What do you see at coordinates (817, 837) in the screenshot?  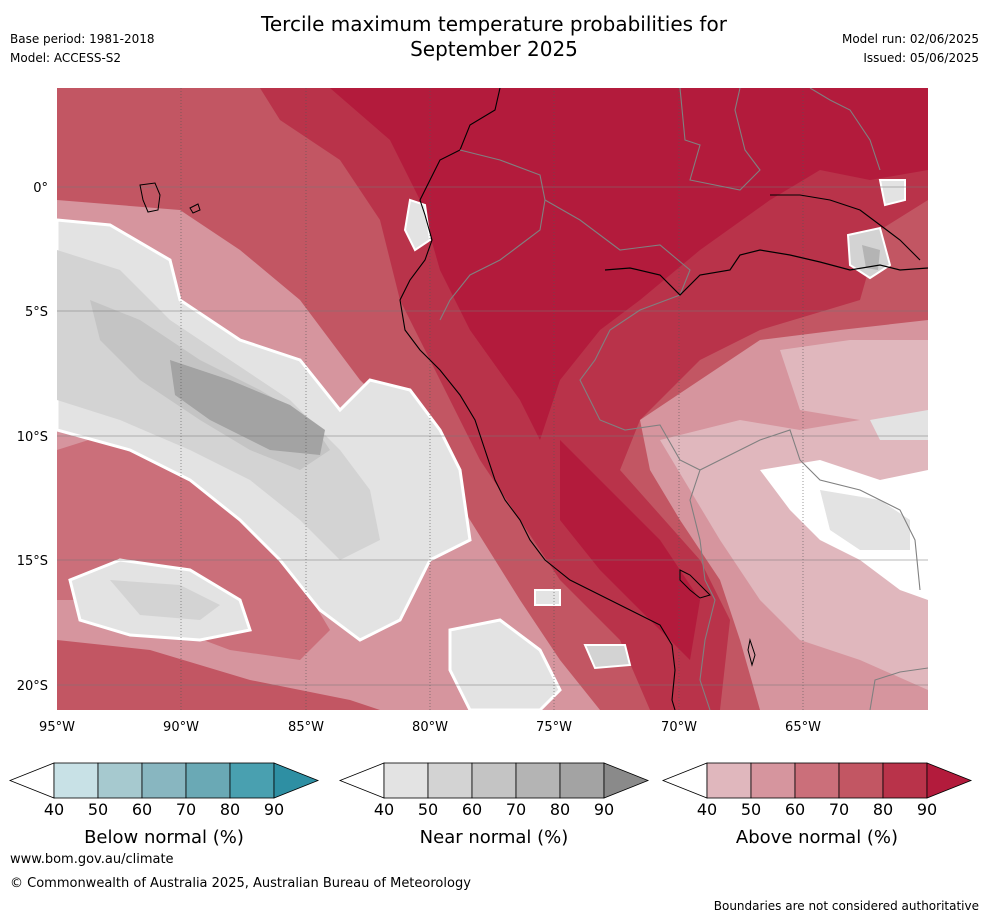 I see `colorbar-title: Above normal (%)` at bounding box center [817, 837].